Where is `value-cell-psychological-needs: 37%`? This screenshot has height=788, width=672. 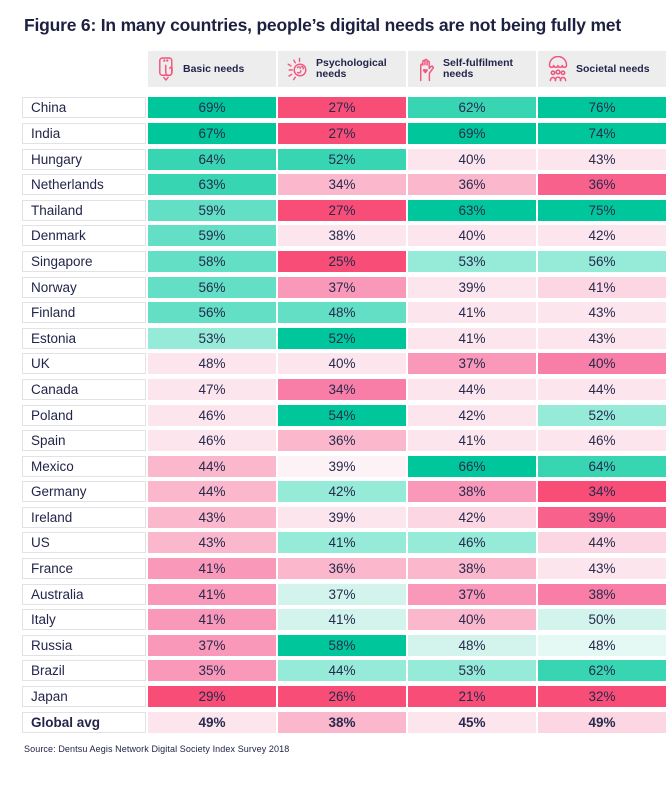
value-cell-psychological-needs: 37% is located at coordinates (342, 594).